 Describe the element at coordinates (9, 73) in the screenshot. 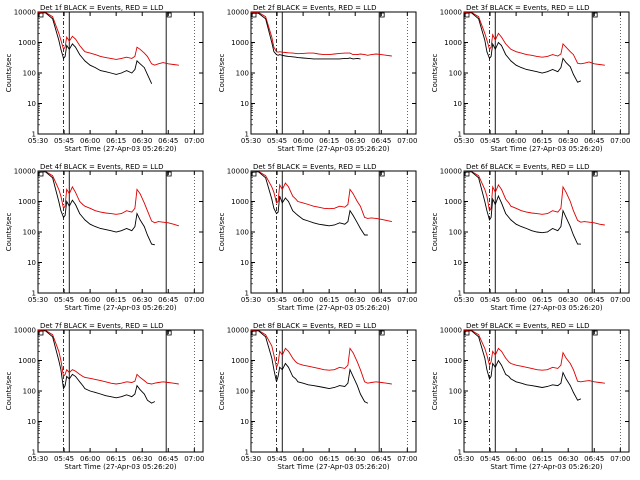

I see `y-axis-label: Counts/sec` at that location.